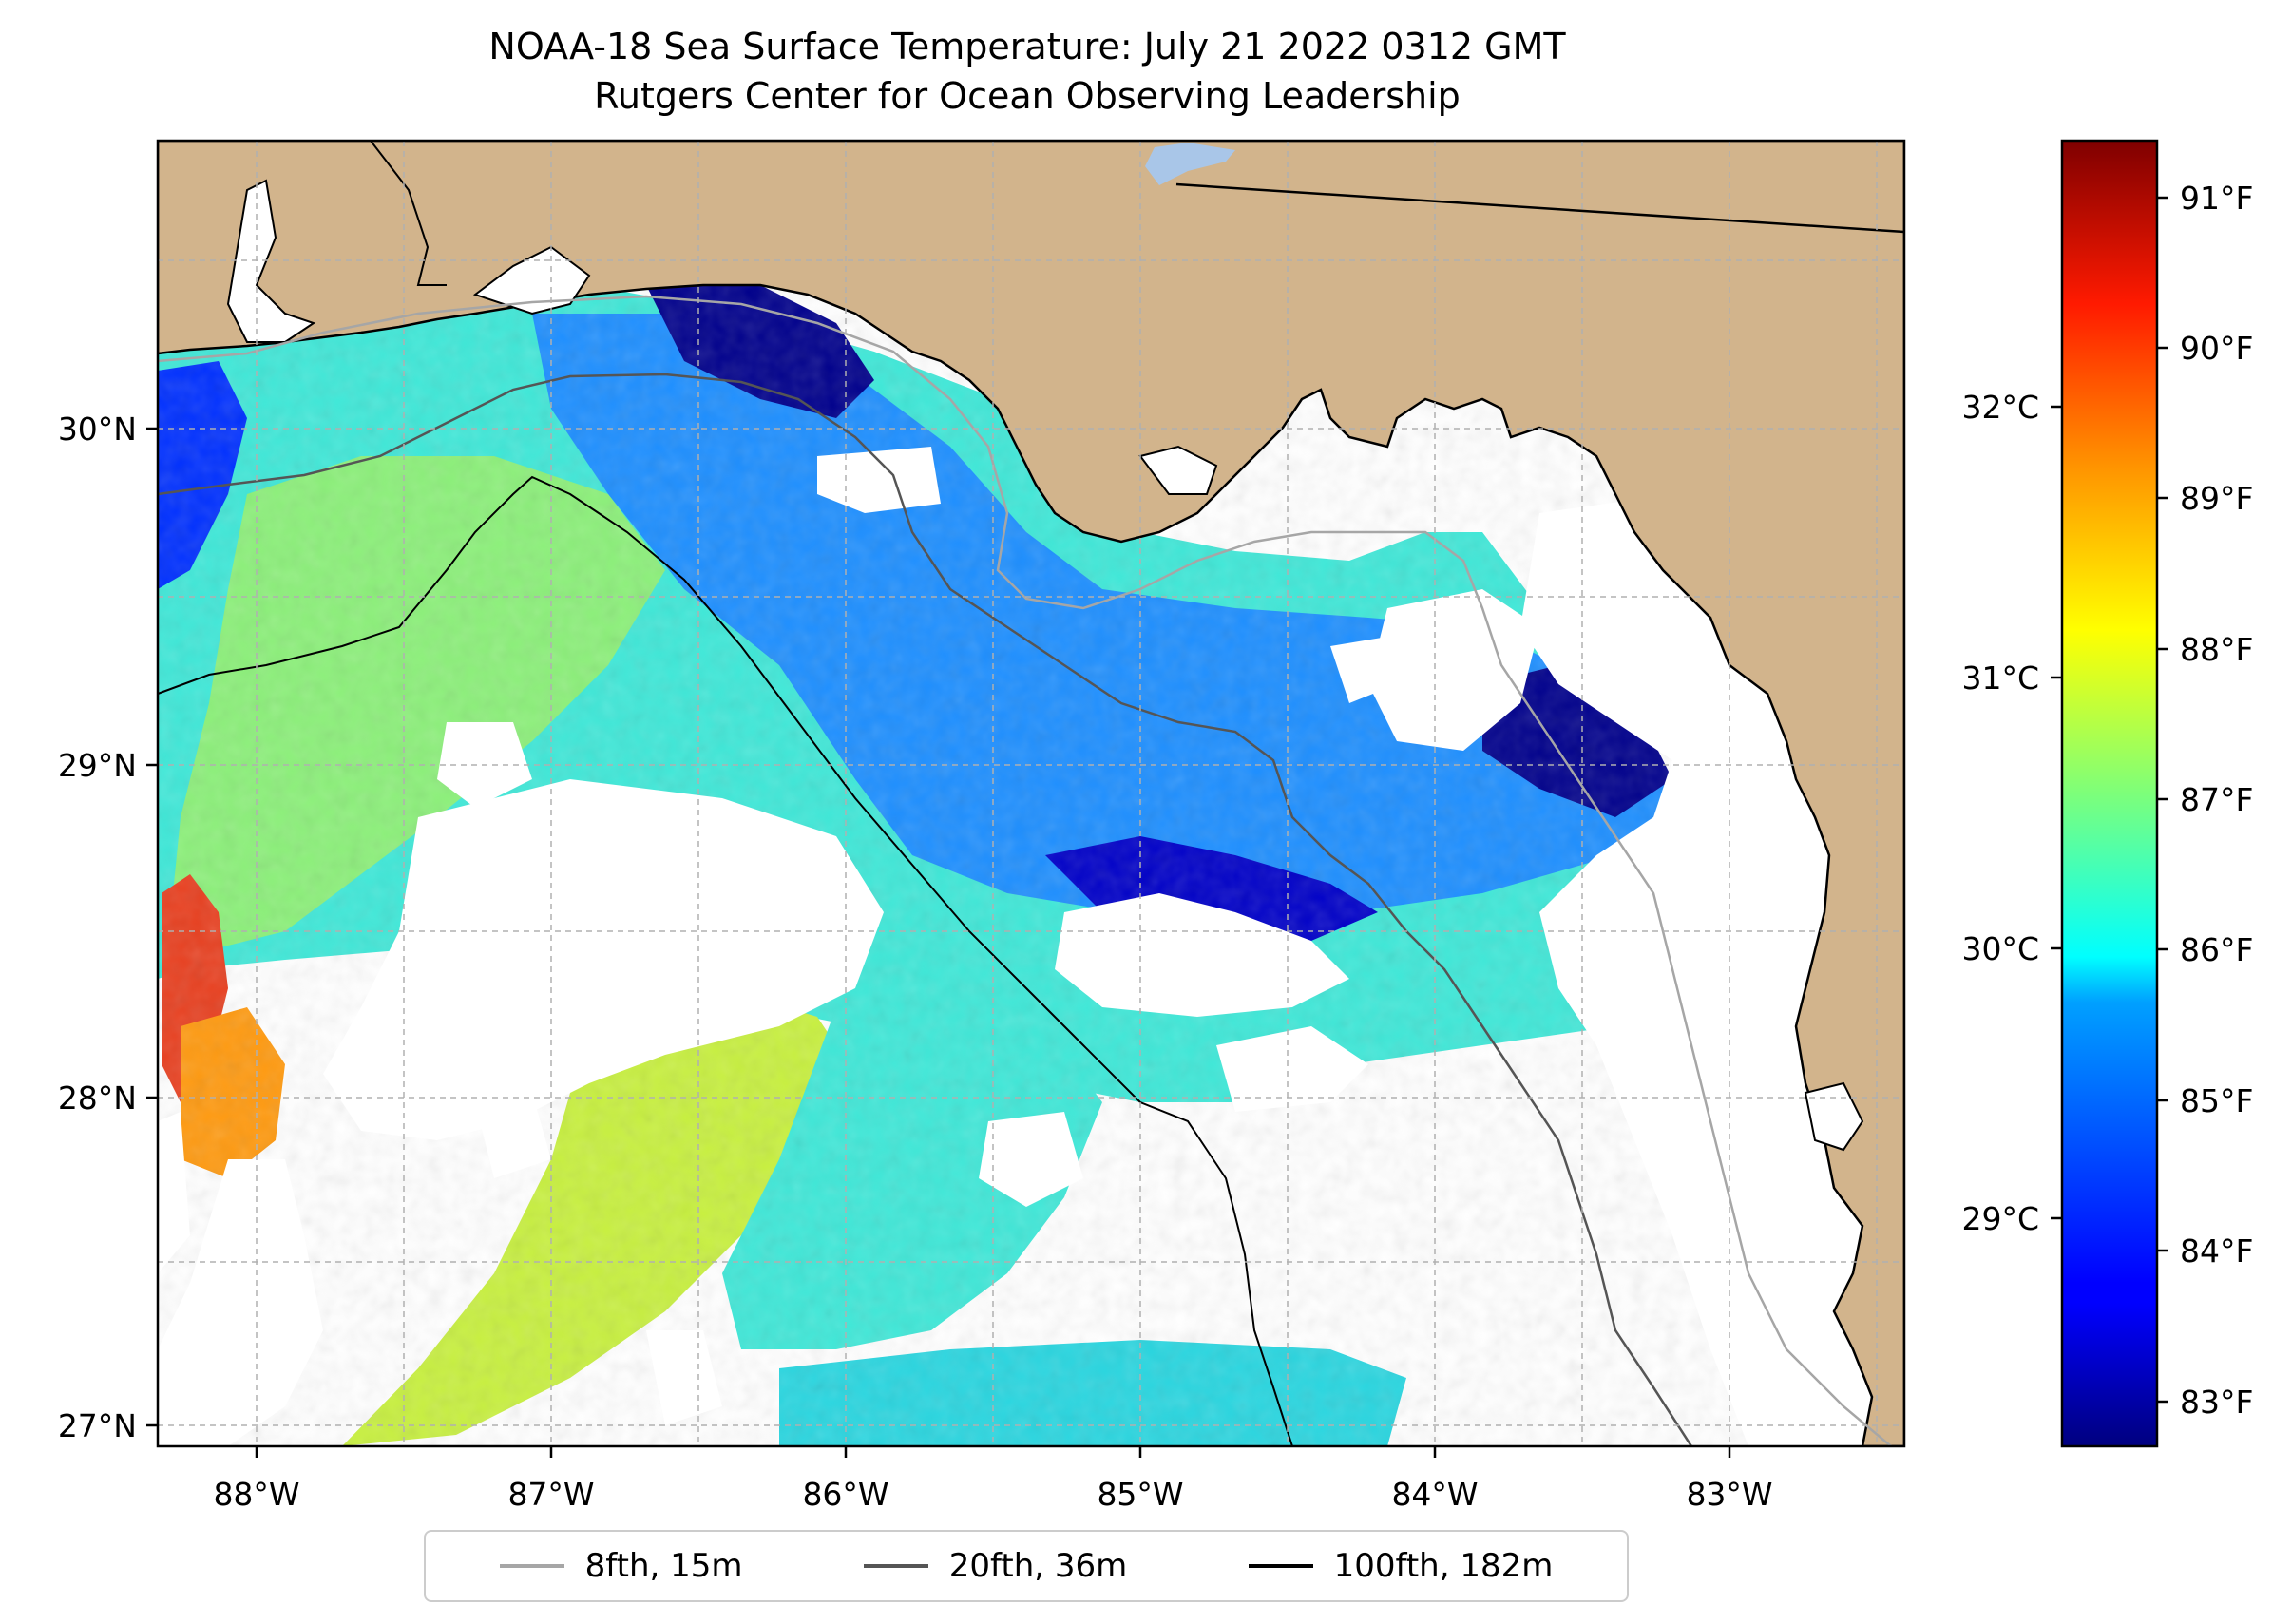 The width and height of the screenshot is (2292, 1624). What do you see at coordinates (2216, 348) in the screenshot?
I see `colorbar-f-label: 90°F` at bounding box center [2216, 348].